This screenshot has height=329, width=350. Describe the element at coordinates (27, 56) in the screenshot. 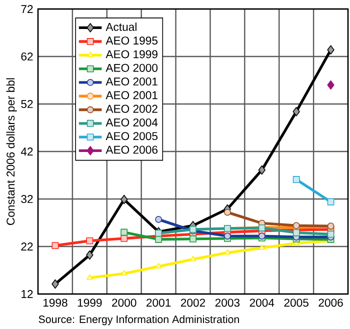

I see `y-tick-label: 62` at that location.